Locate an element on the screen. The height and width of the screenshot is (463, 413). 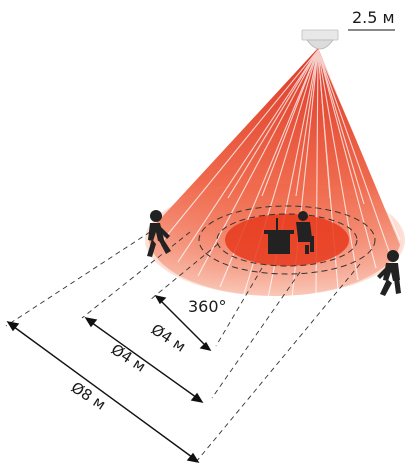
walking-person-left-icon is located at coordinates (159, 233).